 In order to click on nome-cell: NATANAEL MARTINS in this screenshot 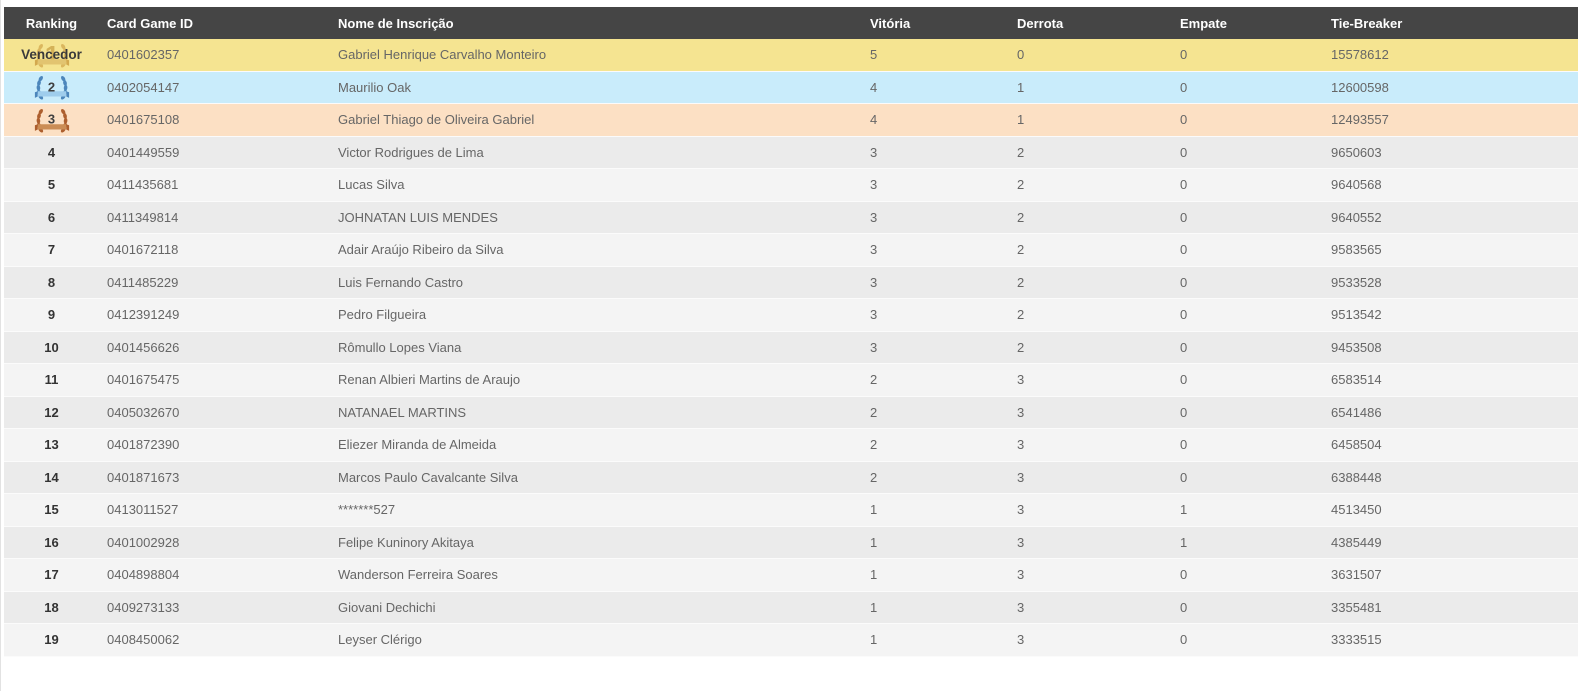, I will do `click(402, 412)`.